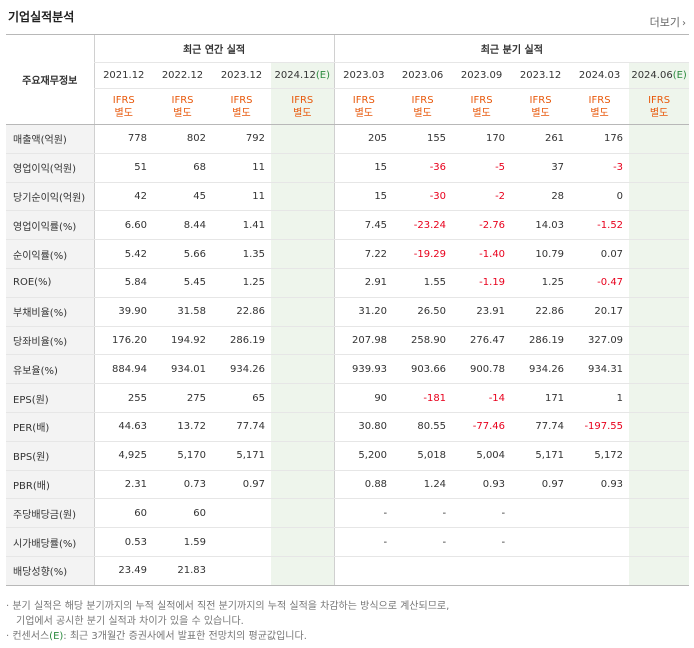  Describe the element at coordinates (182, 283) in the screenshot. I see `table-cell: 5.45` at that location.